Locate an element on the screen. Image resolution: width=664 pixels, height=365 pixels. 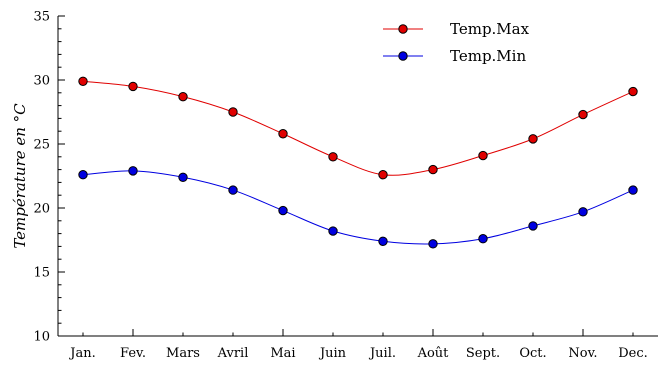
x-tick-label: Sept. is located at coordinates (483, 353).